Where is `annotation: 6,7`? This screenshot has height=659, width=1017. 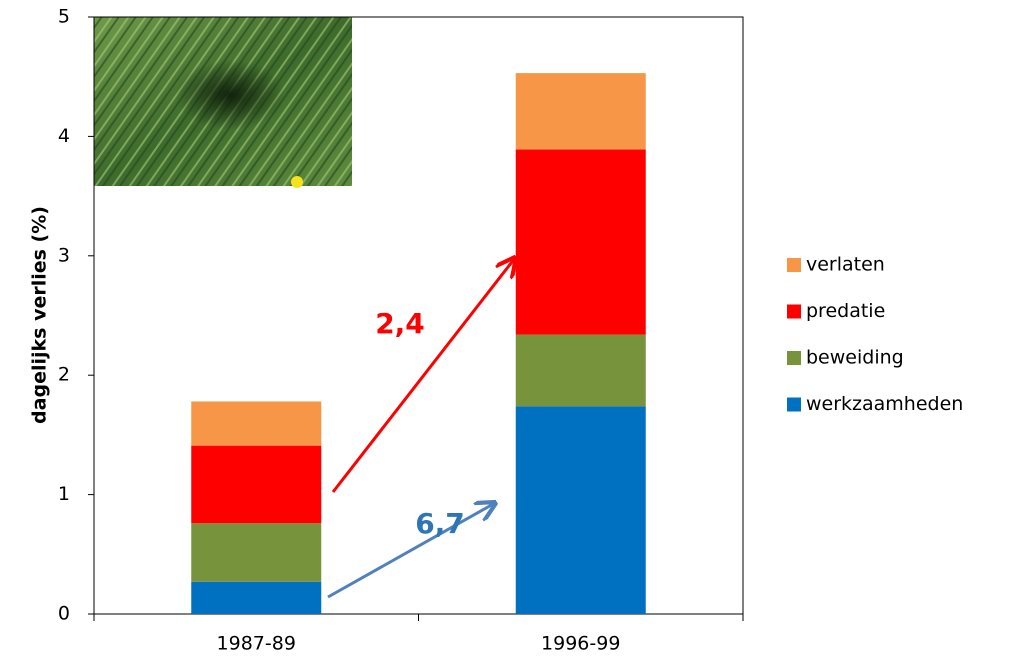 annotation: 6,7 is located at coordinates (440, 523).